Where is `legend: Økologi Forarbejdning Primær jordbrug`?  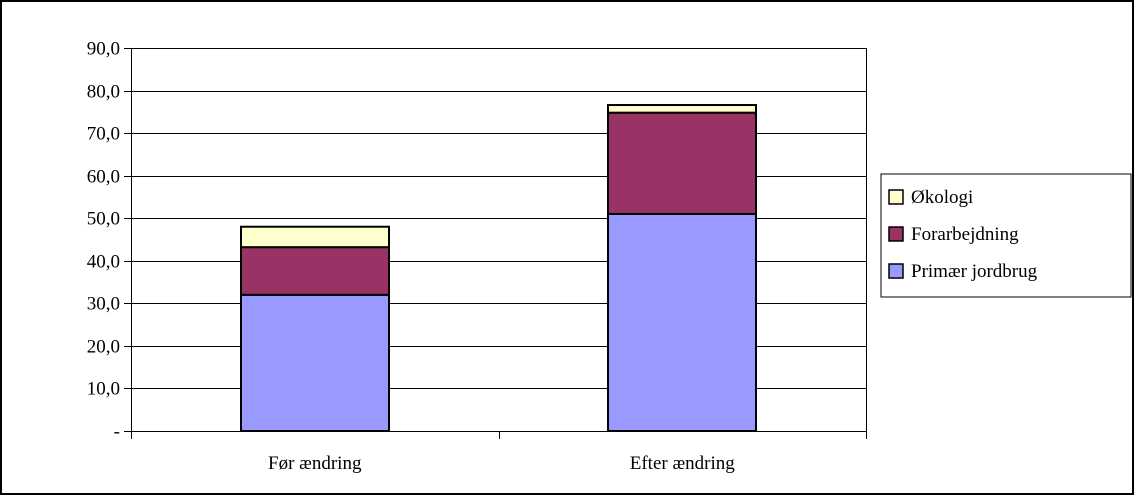
legend: Økologi Forarbejdning Primær jordbrug is located at coordinates (1006, 235).